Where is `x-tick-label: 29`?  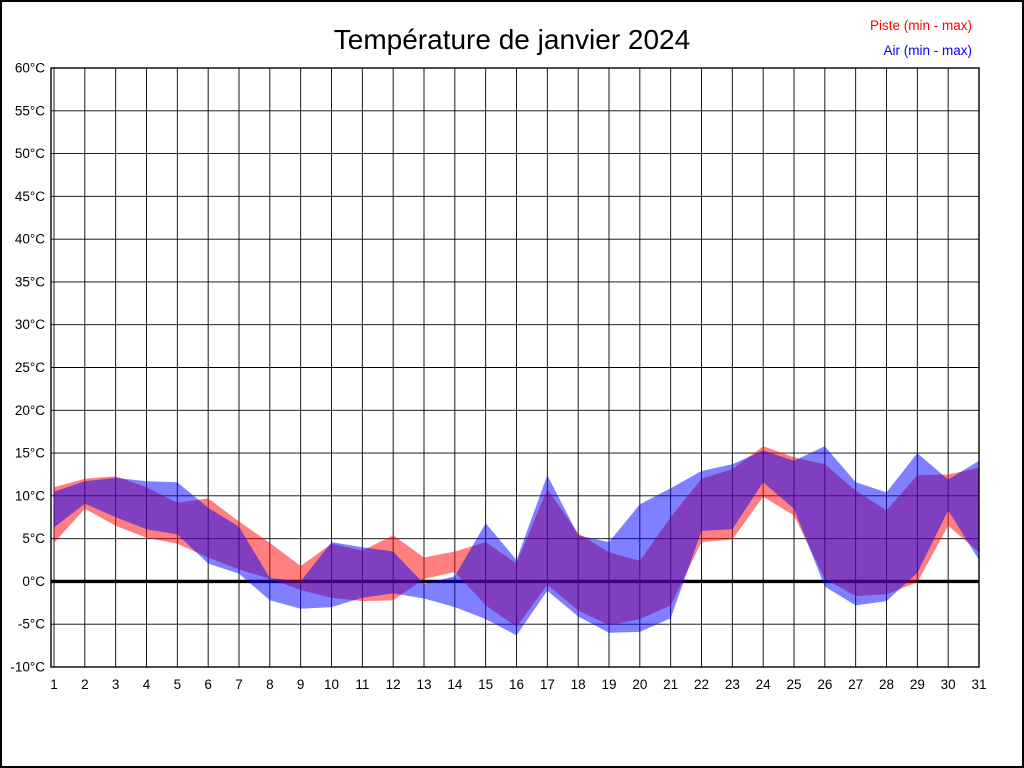
x-tick-label: 29 is located at coordinates (917, 684).